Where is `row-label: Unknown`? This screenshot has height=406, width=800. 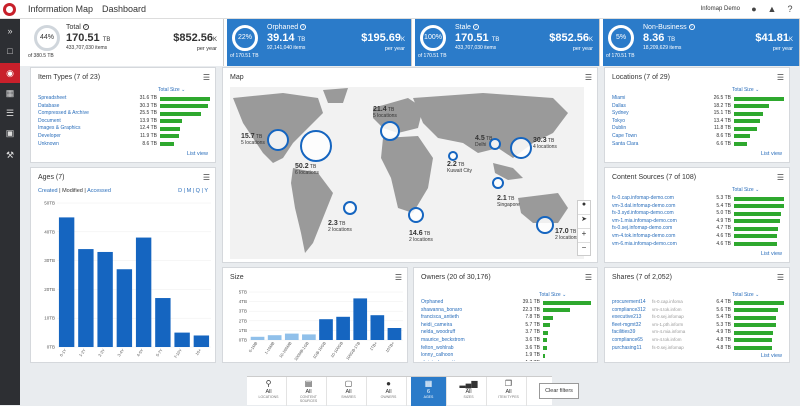 row-label: Unknown is located at coordinates (48, 143).